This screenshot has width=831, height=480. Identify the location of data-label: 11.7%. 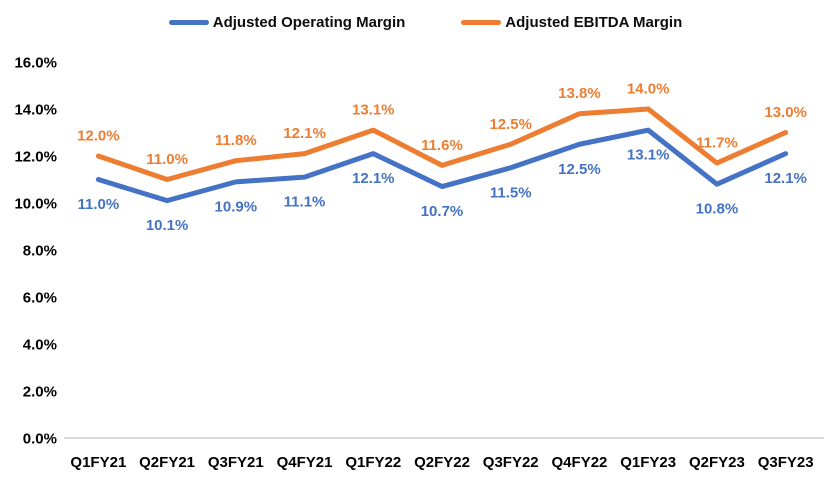
(717, 143).